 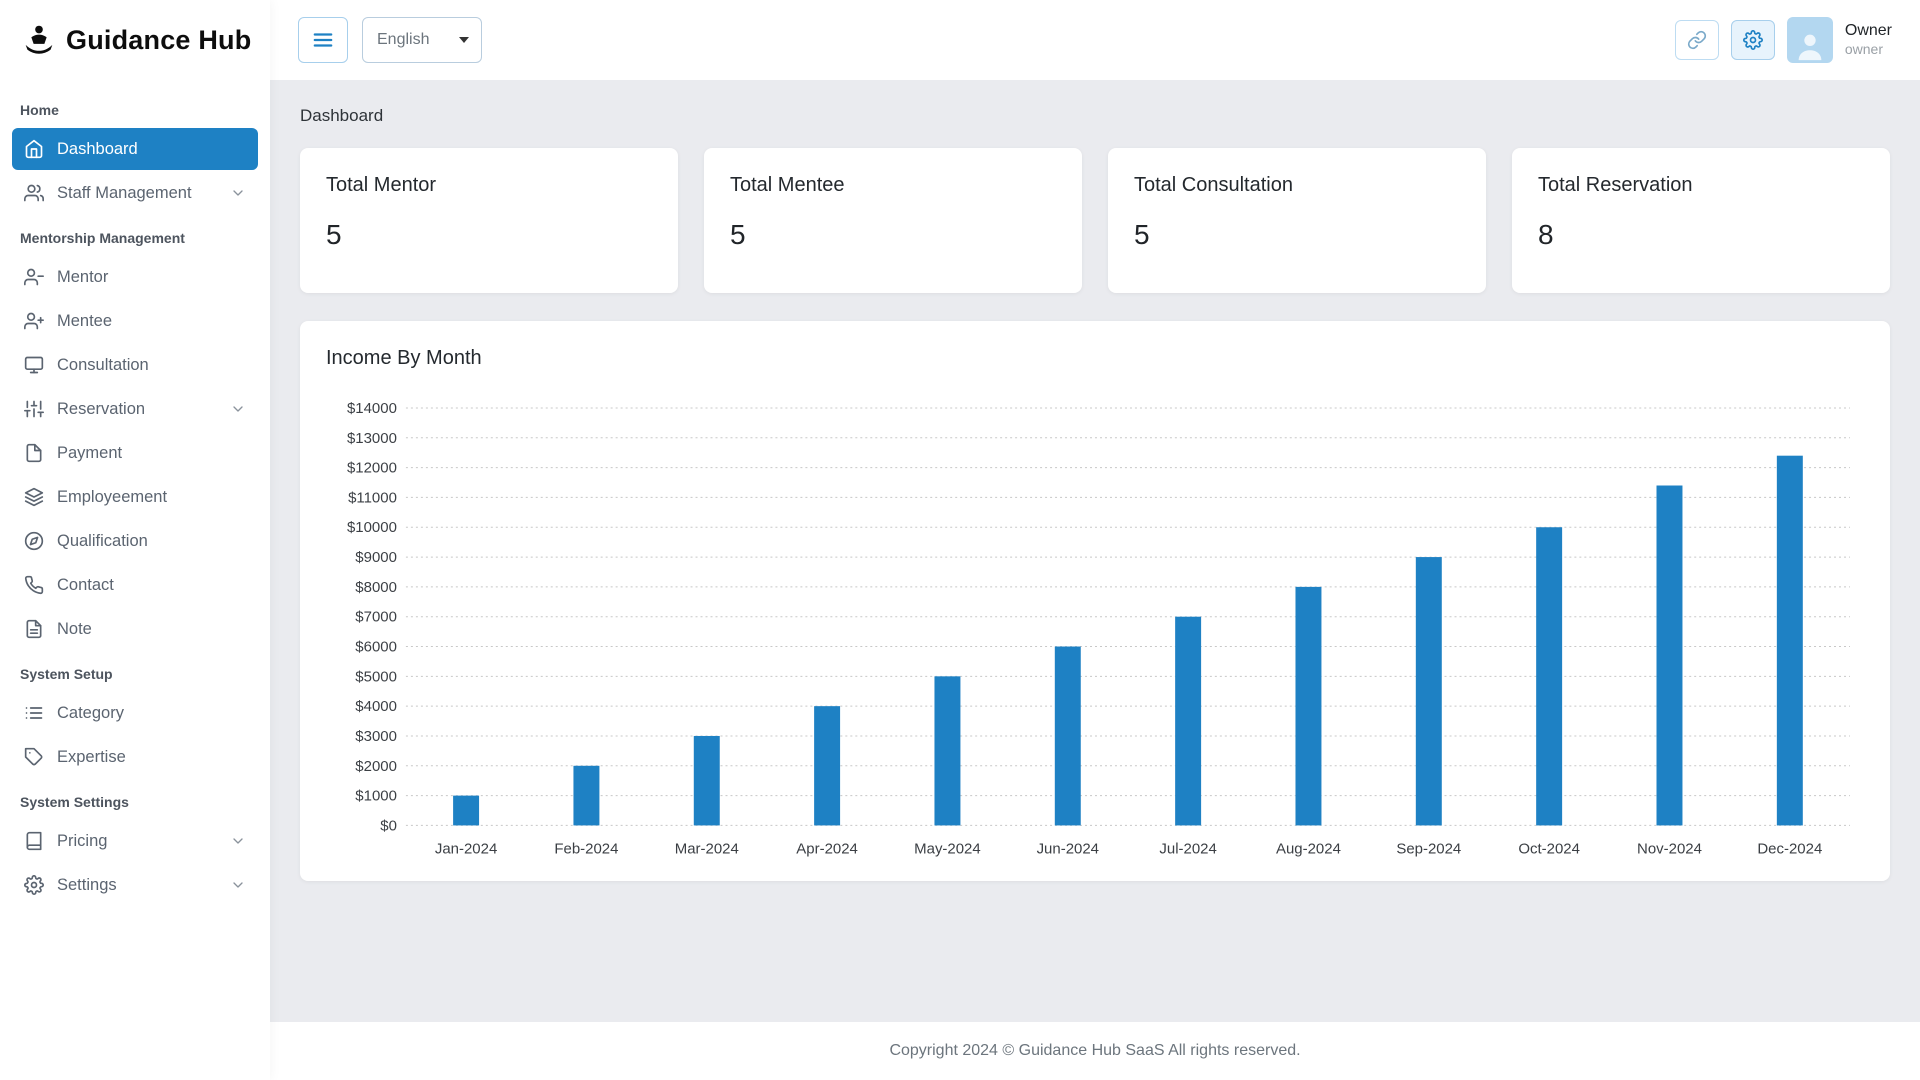 I want to click on svg-text: Jul-2024, so click(x=1187, y=848).